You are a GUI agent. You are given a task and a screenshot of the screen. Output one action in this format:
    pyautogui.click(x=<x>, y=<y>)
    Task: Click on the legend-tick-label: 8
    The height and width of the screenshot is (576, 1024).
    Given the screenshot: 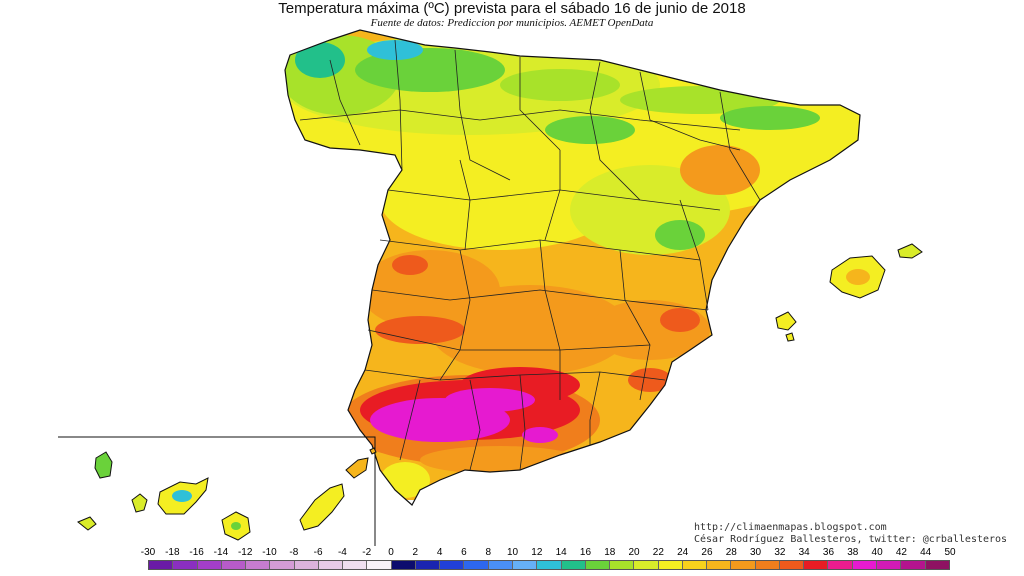 What is the action you would take?
    pyautogui.click(x=488, y=552)
    